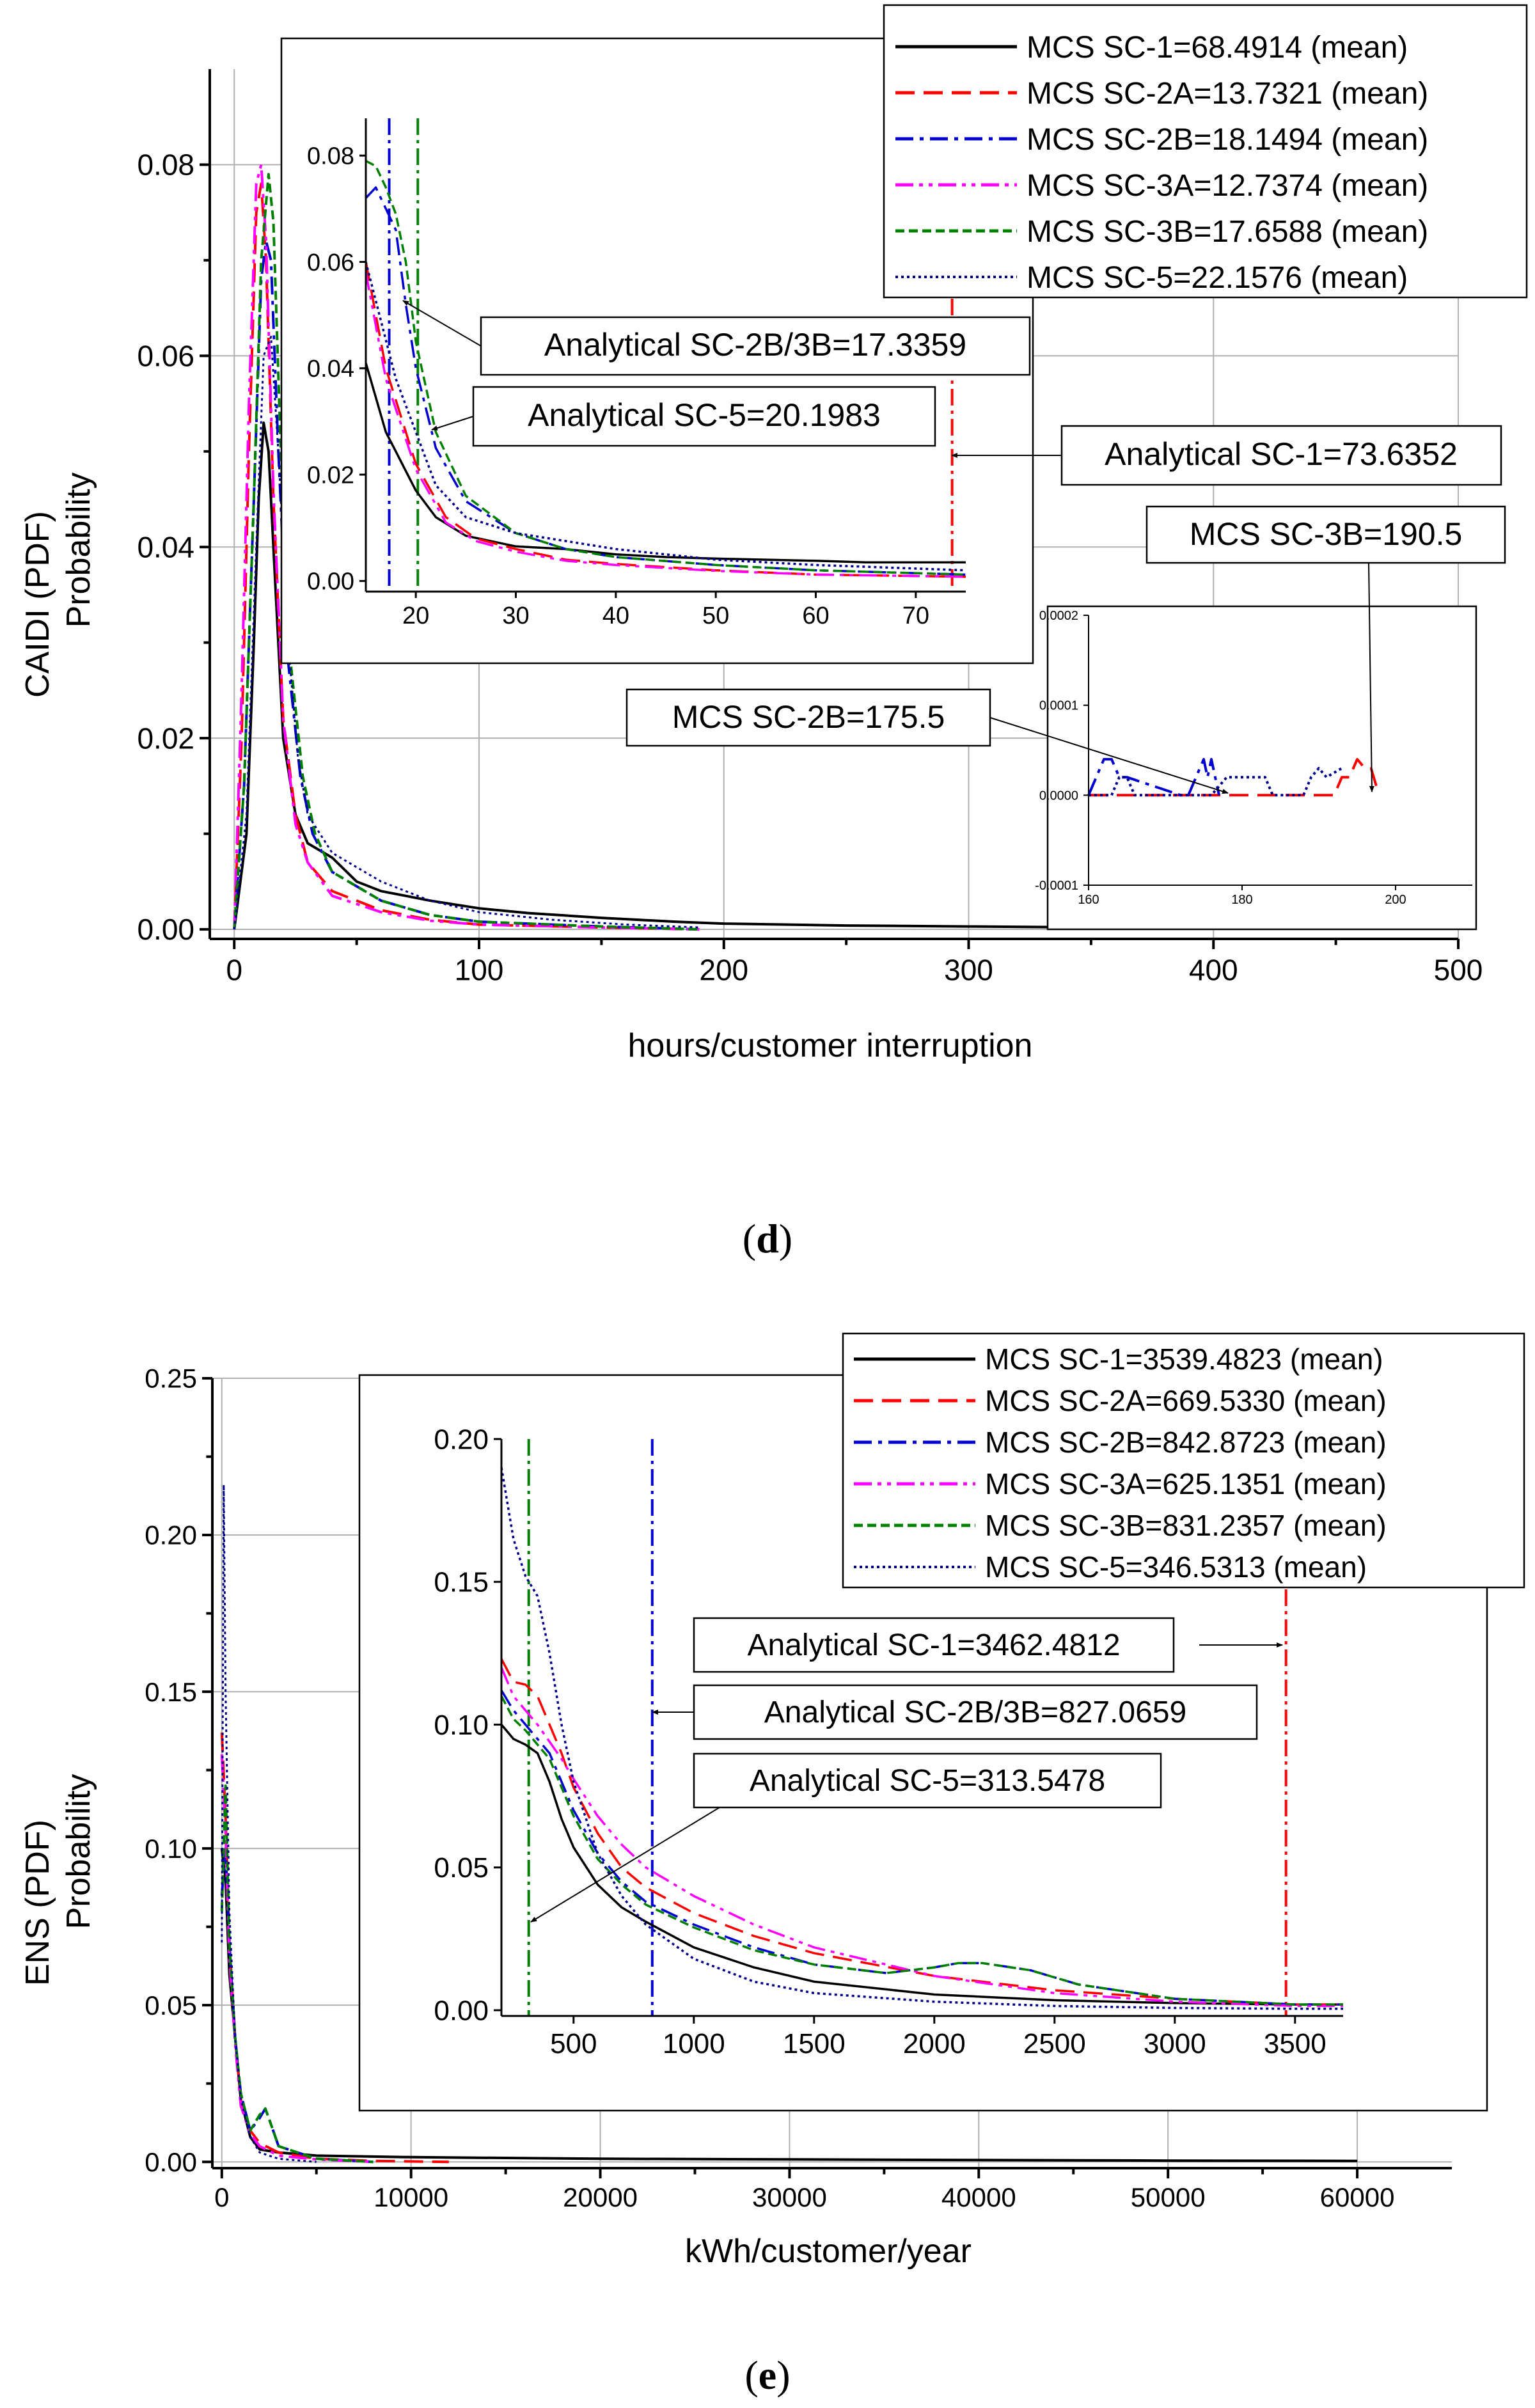 This screenshot has width=1535, height=2408. I want to click on d-caption-letter: d, so click(767, 1238).